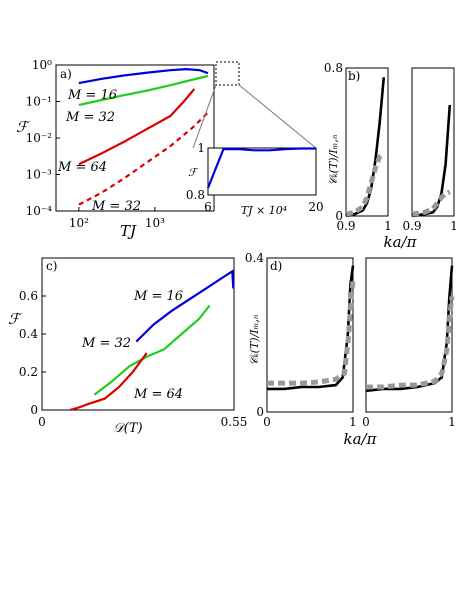  Describe the element at coordinates (361, 439) in the screenshot. I see `panel-d-xlabel: ka/π` at that location.